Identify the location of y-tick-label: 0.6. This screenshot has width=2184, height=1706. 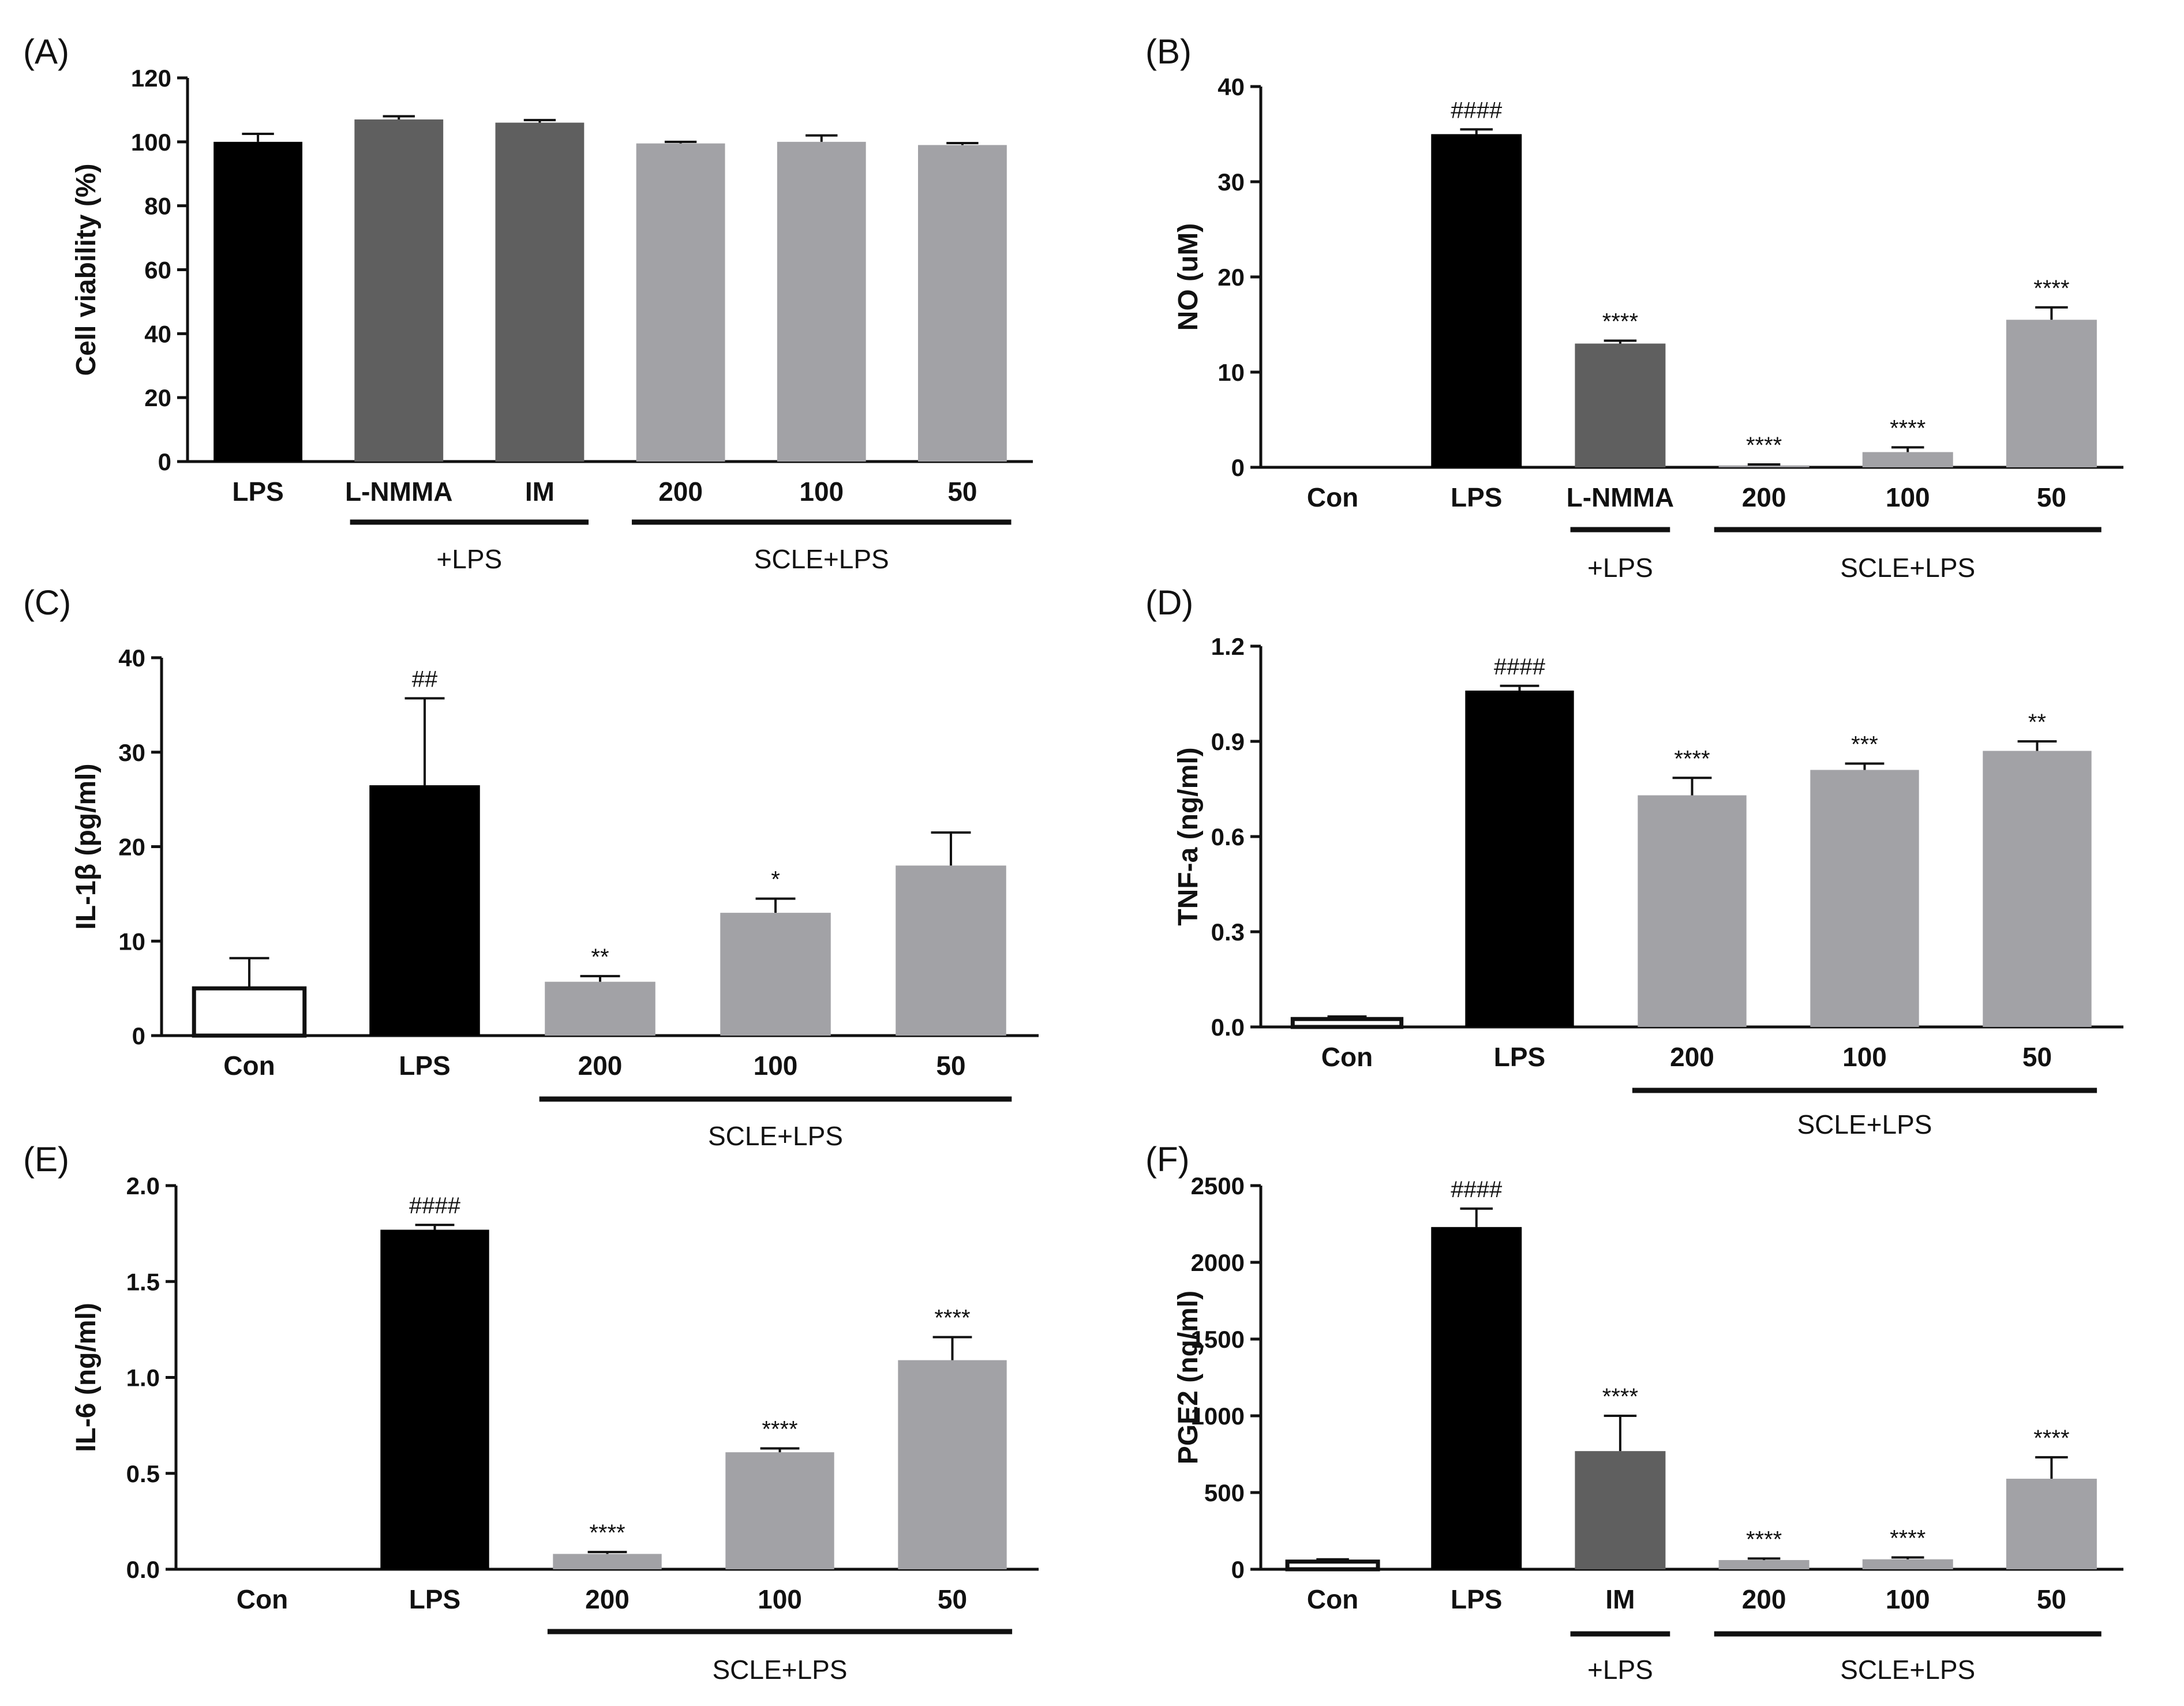
(1228, 836).